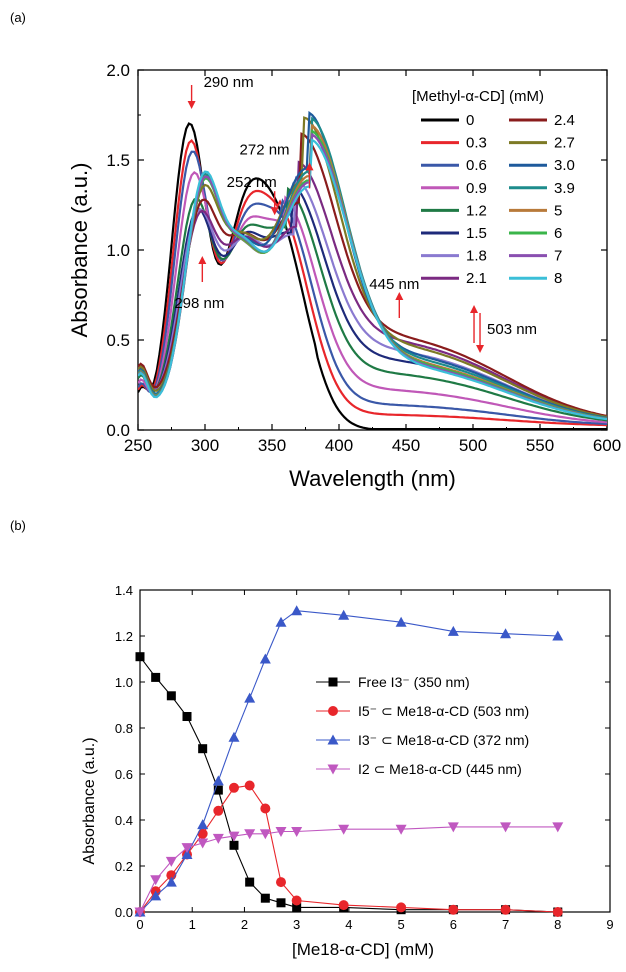 This screenshot has height=972, width=626. What do you see at coordinates (476, 210) in the screenshot?
I see `legend-label: 1.2` at bounding box center [476, 210].